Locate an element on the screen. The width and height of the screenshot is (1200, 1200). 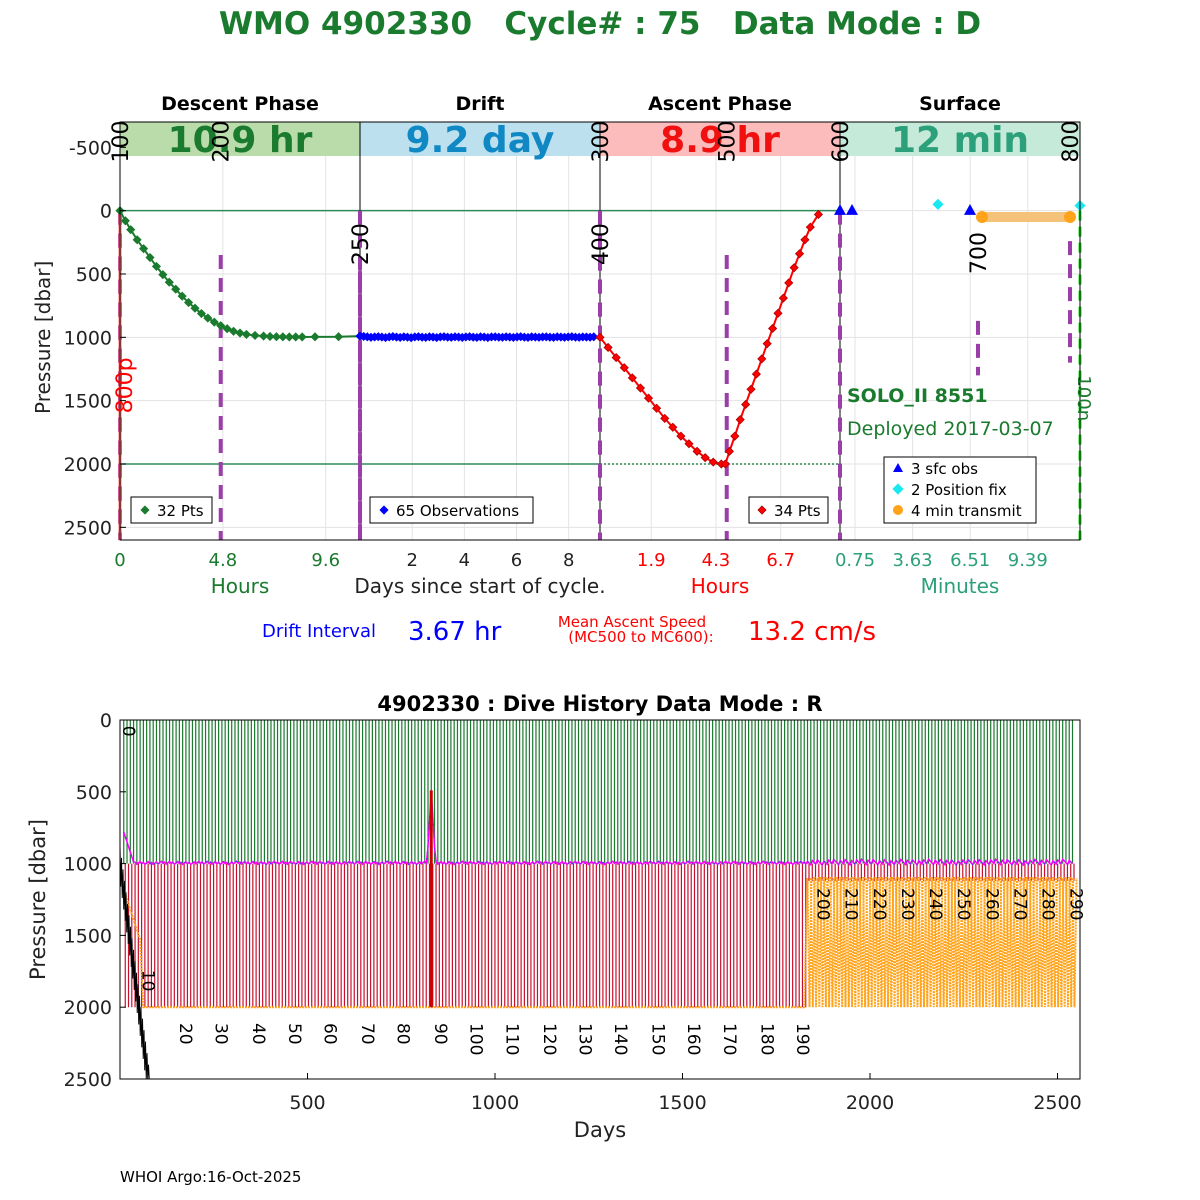
page-title: WMO 4902330 Cycle# : 75 Data Mode : D is located at coordinates (600, 24).